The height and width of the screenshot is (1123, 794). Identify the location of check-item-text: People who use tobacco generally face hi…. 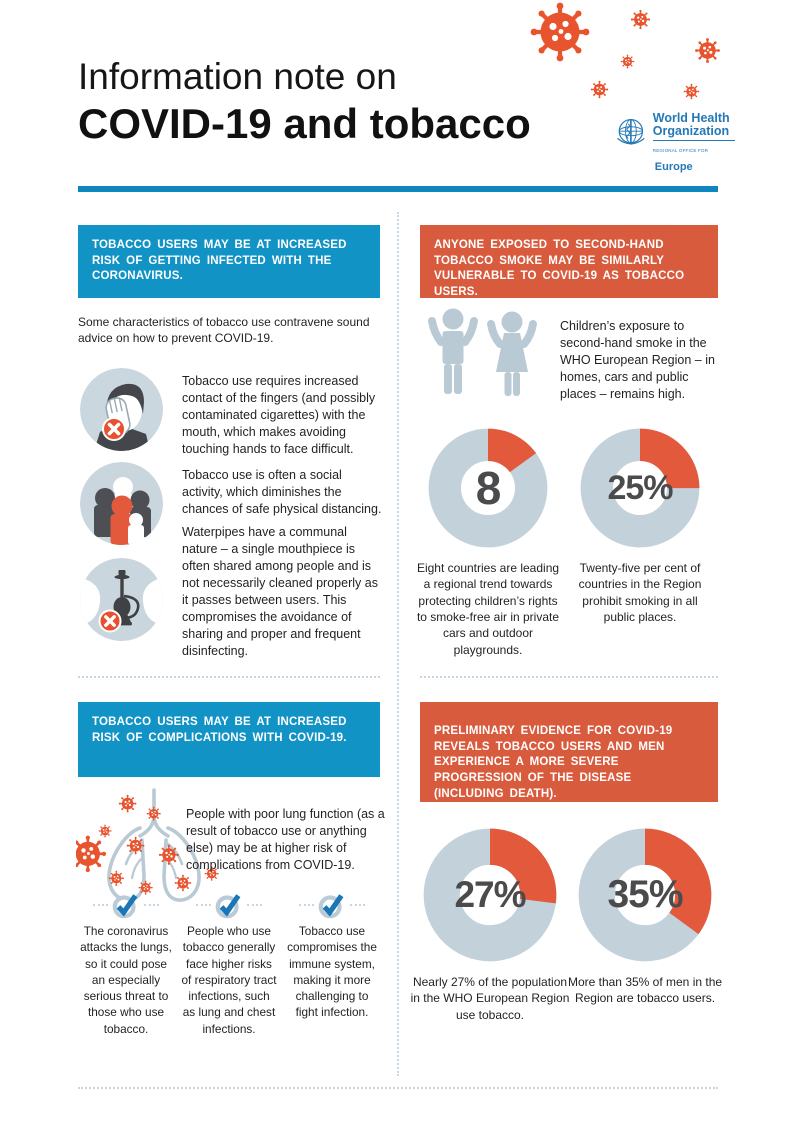
(229, 980).